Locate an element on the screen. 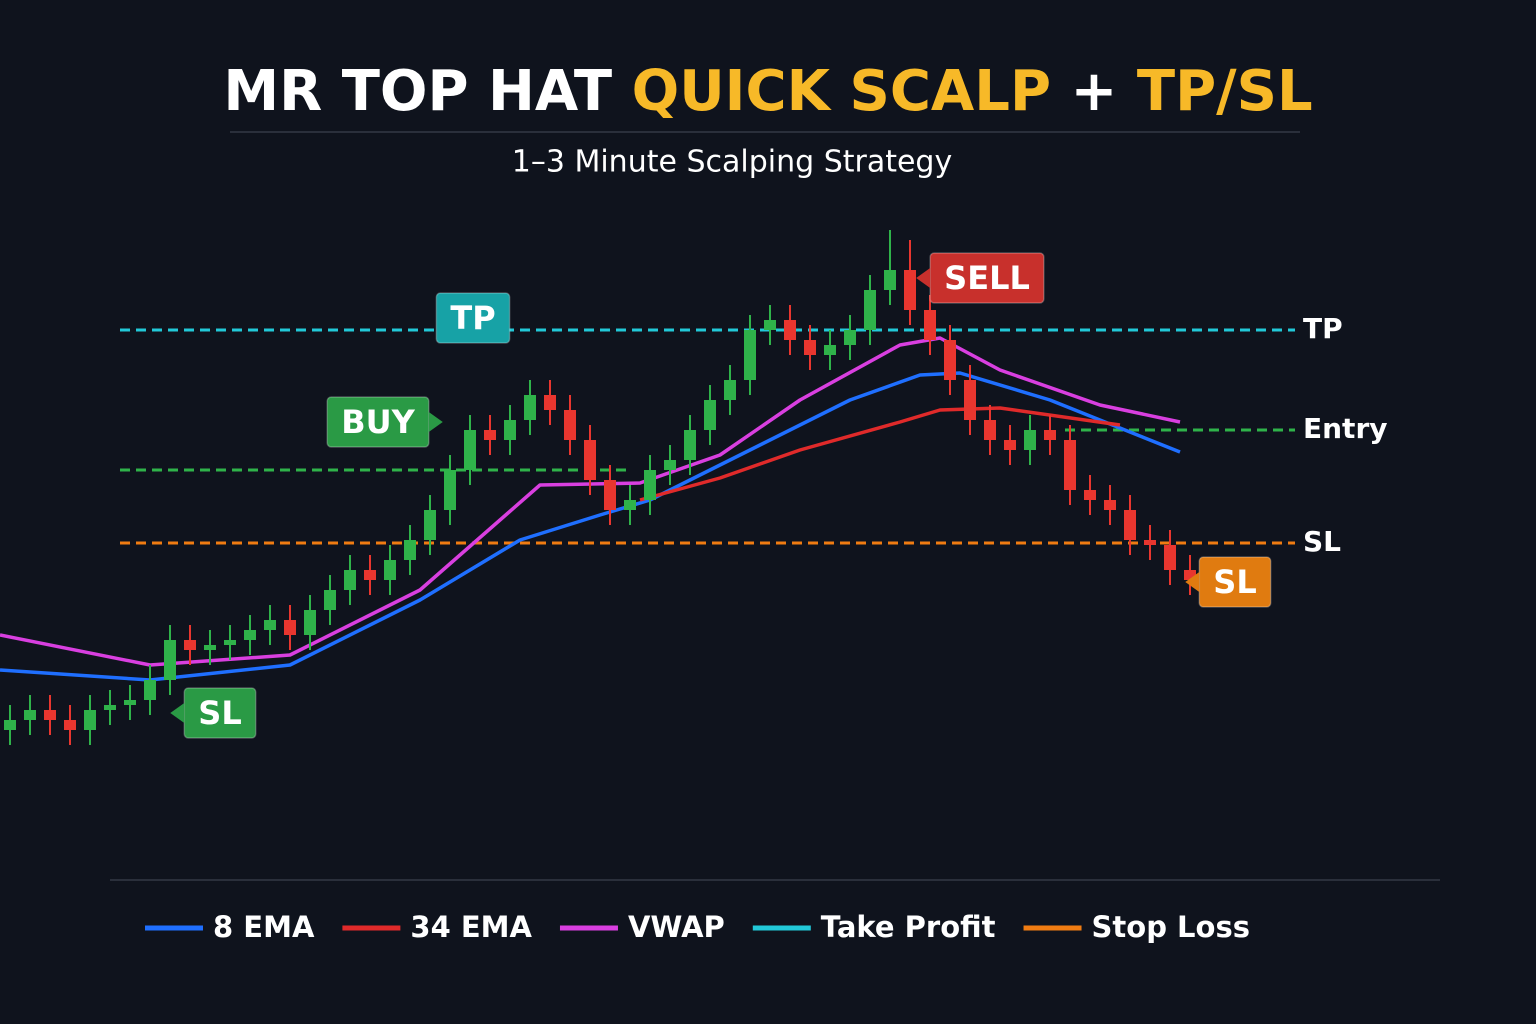  signal-badge: BUY is located at coordinates (384, 422).